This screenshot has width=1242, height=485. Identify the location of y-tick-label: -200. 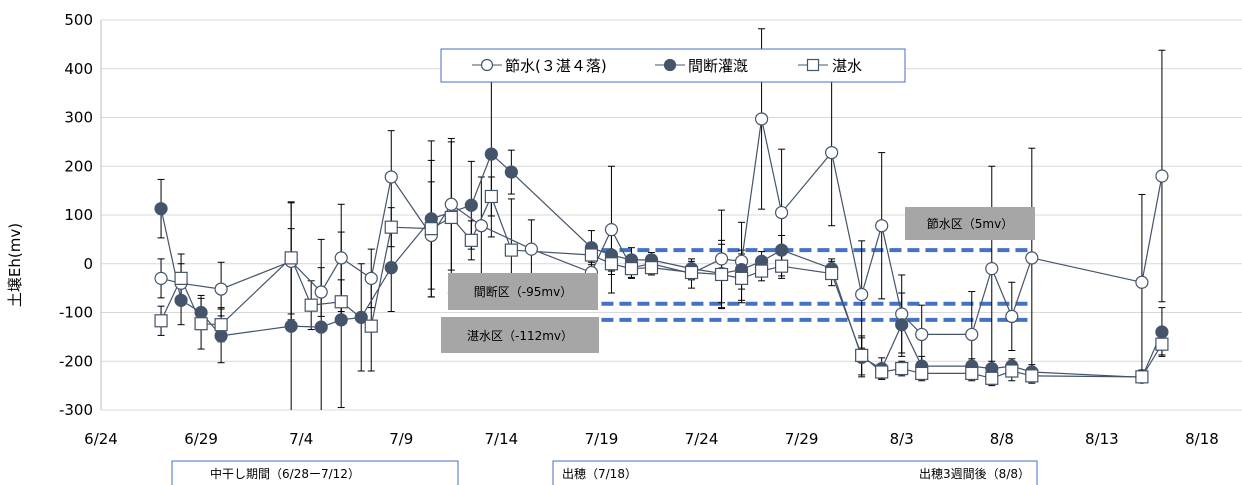
(76, 361).